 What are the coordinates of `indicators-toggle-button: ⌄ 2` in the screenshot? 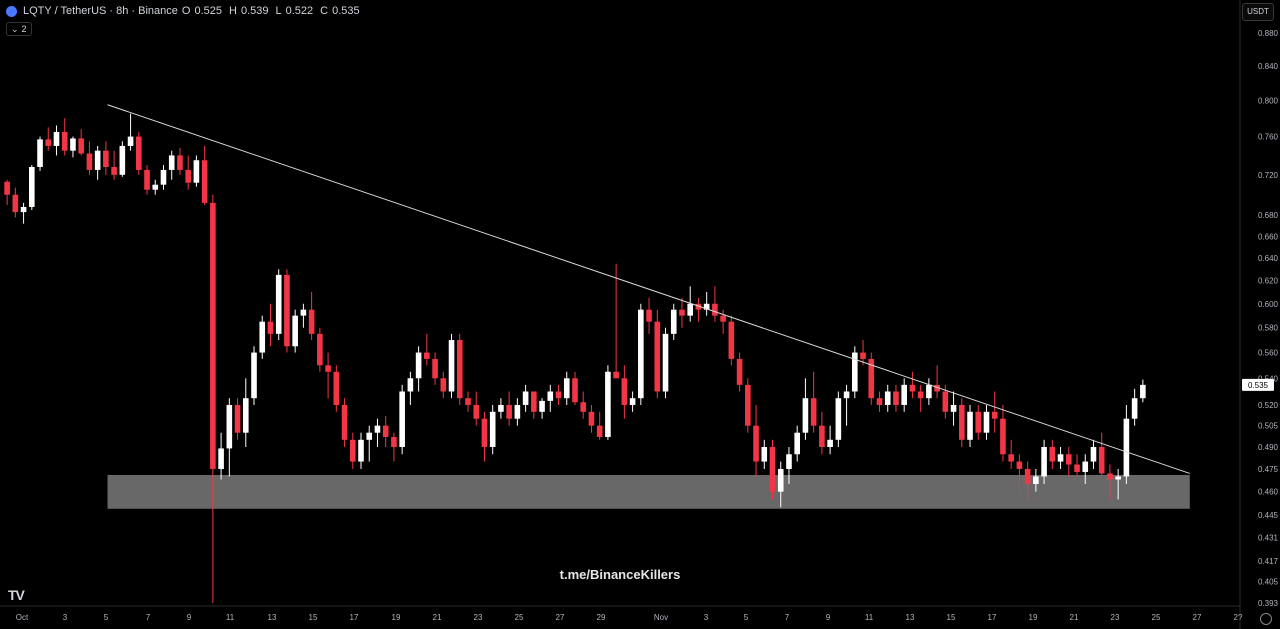 It's located at (19, 29).